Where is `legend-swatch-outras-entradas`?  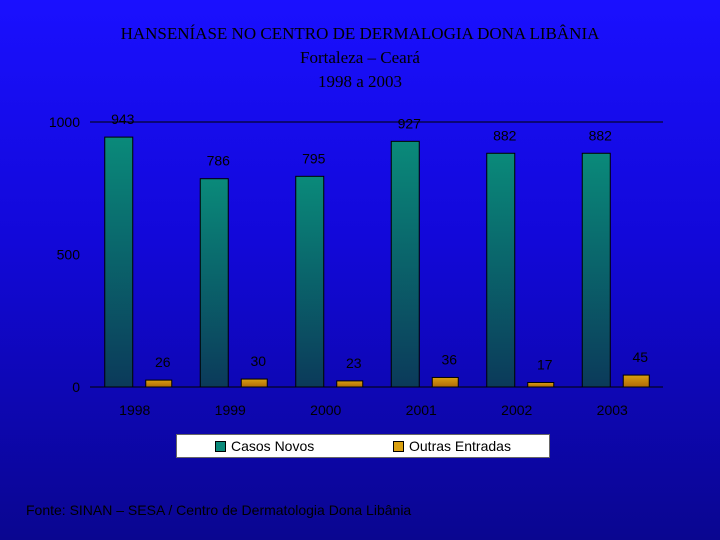
legend-swatch-outras-entradas is located at coordinates (398, 446).